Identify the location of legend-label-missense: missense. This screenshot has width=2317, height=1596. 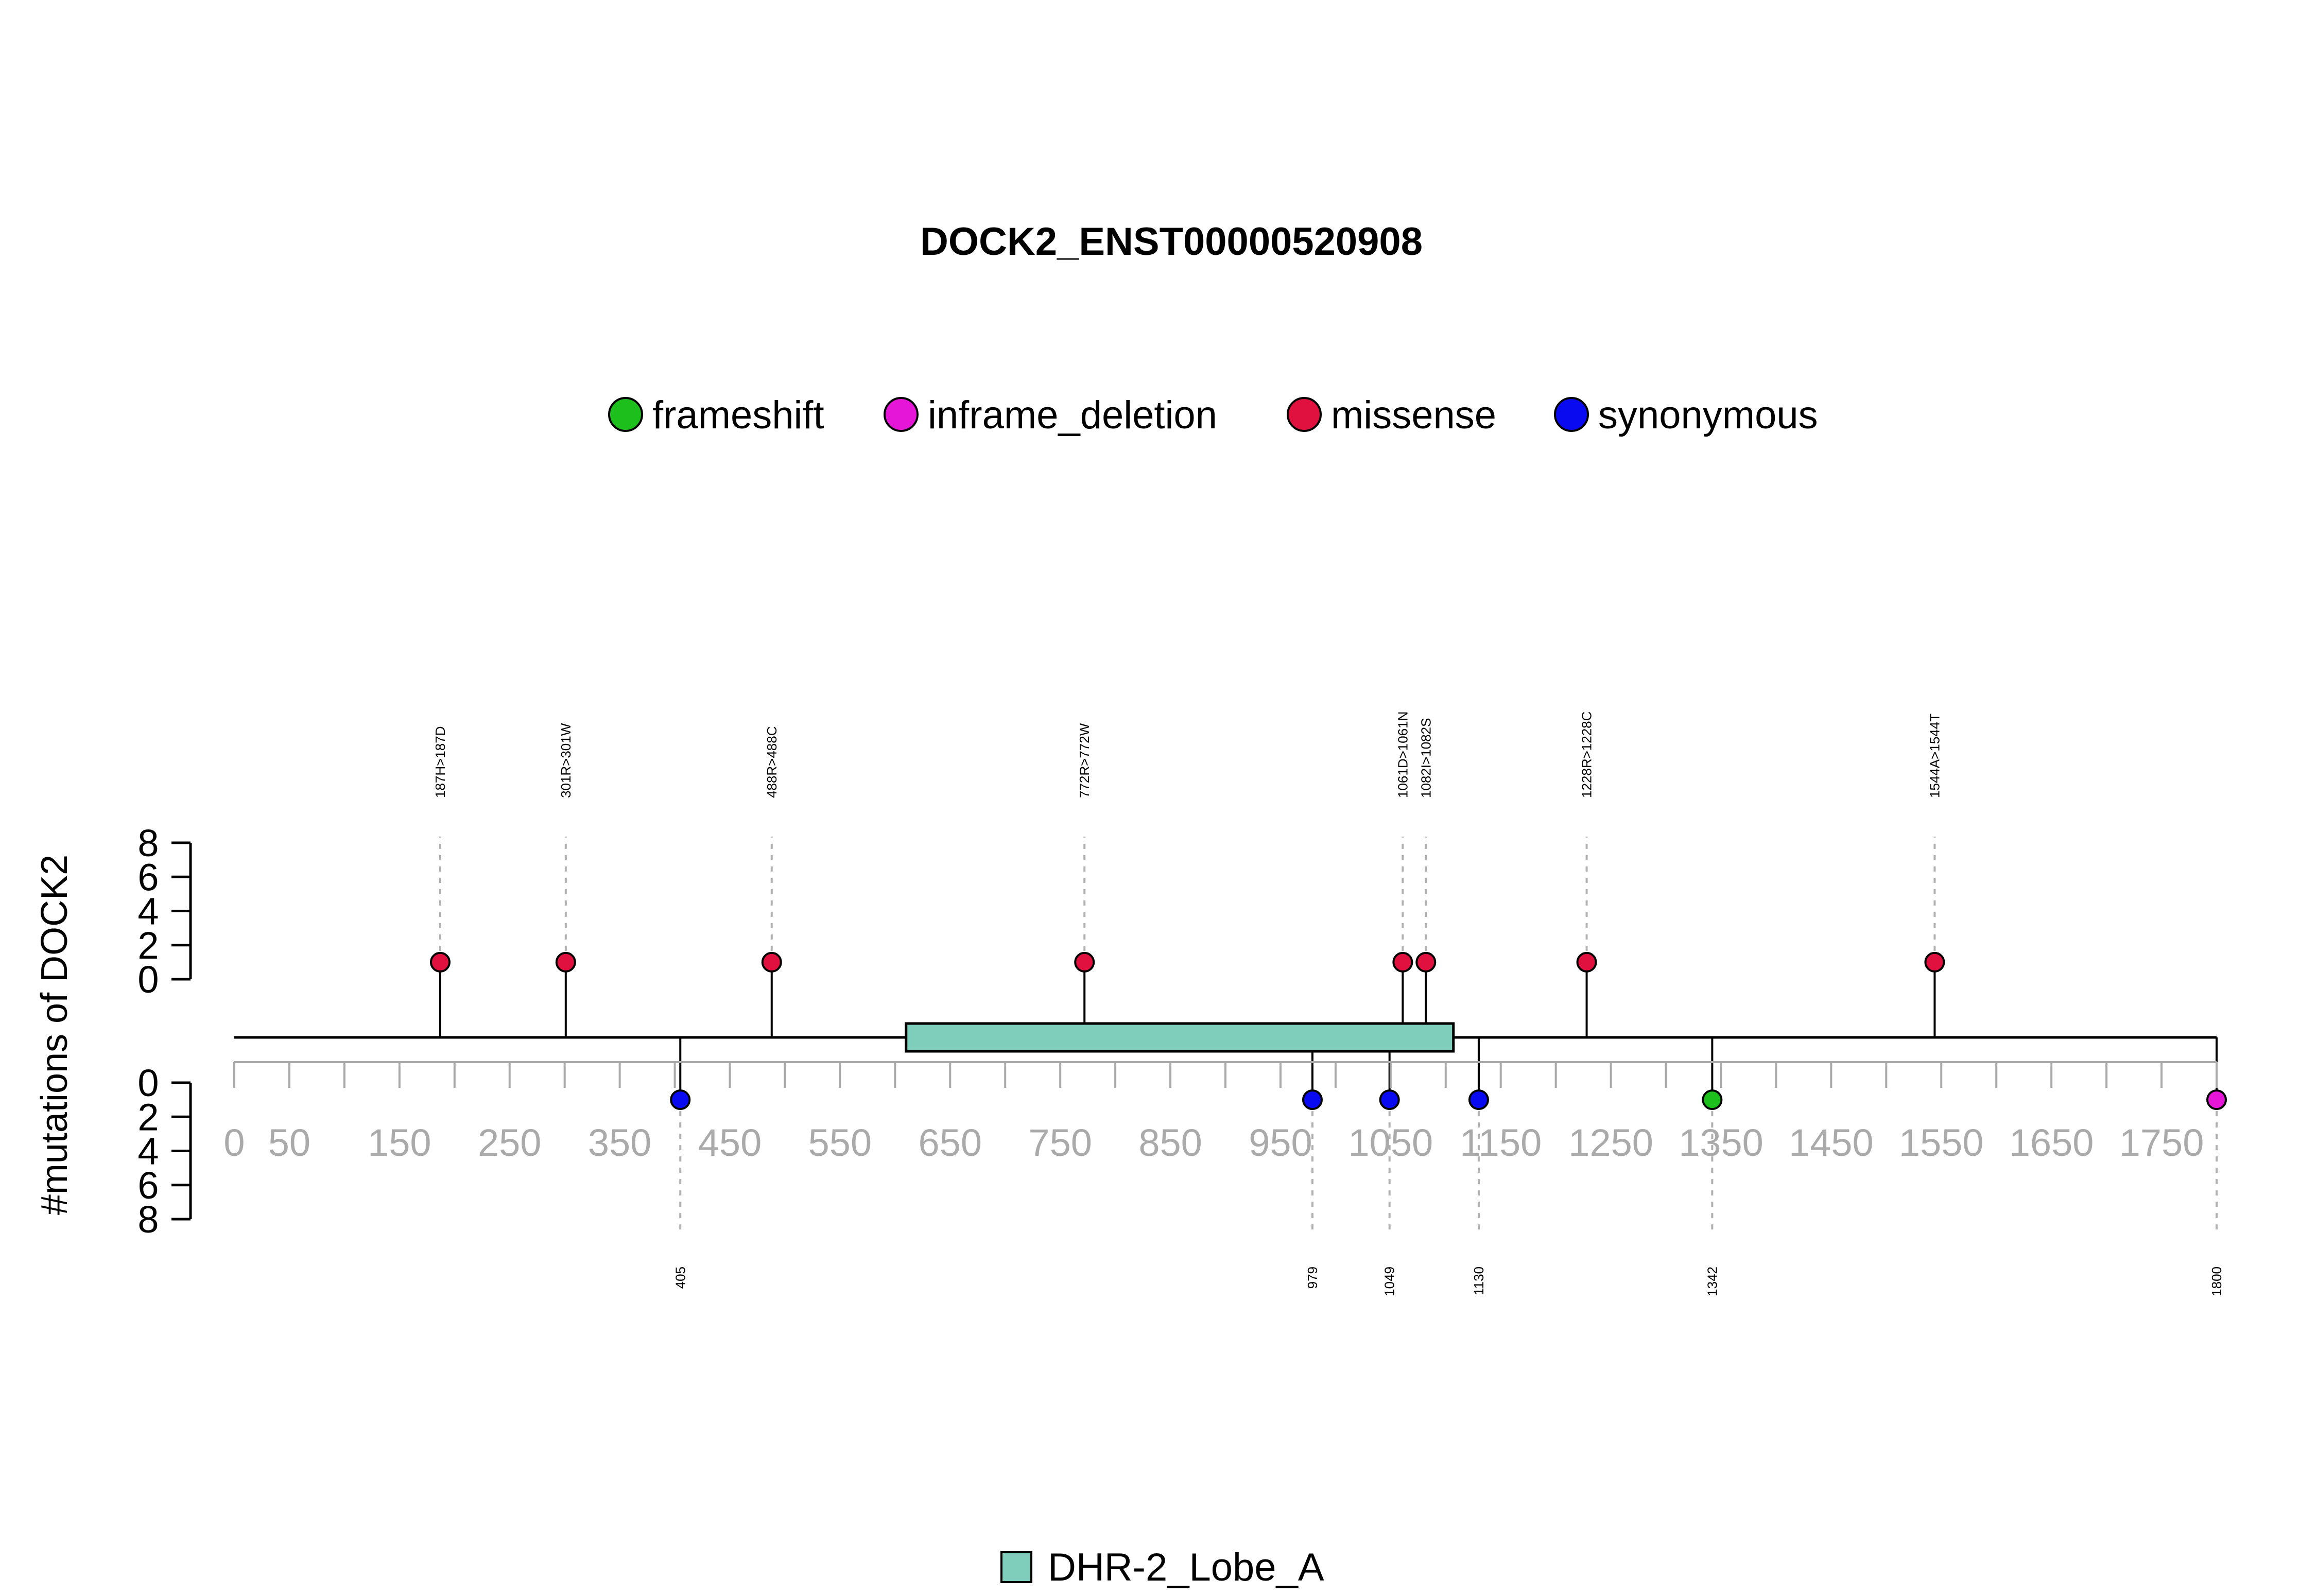
(1413, 415).